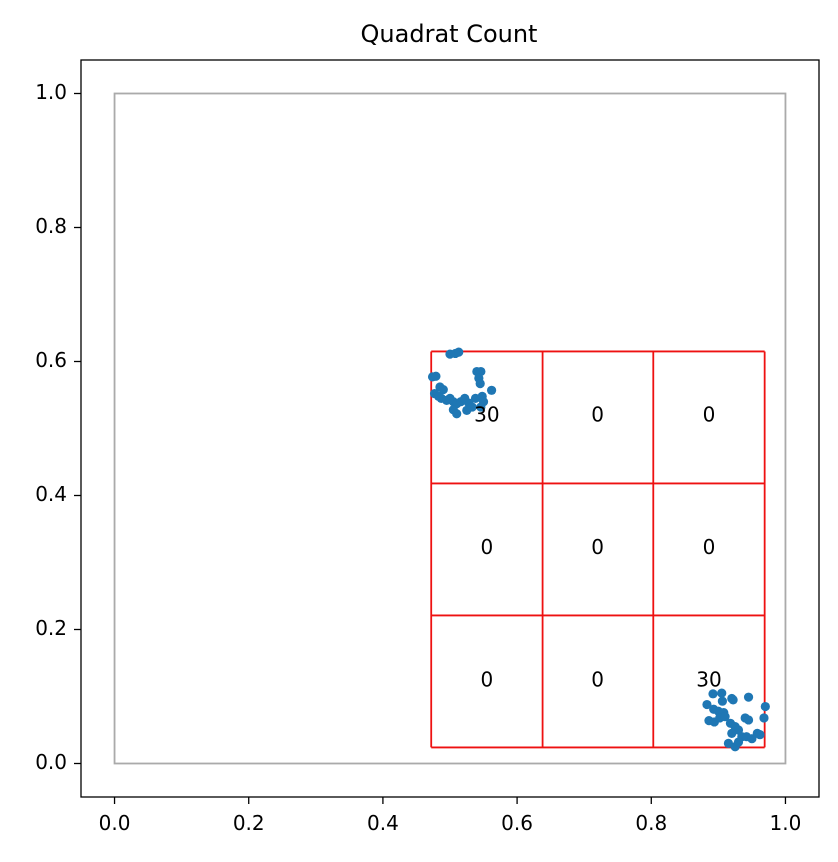  Describe the element at coordinates (51, 494) in the screenshot. I see `y-tick-label: 0.4` at that location.